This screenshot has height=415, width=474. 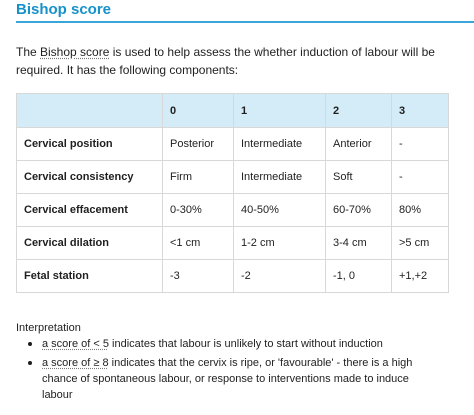 What do you see at coordinates (89, 210) in the screenshot?
I see `row-label: Cervical effacement` at bounding box center [89, 210].